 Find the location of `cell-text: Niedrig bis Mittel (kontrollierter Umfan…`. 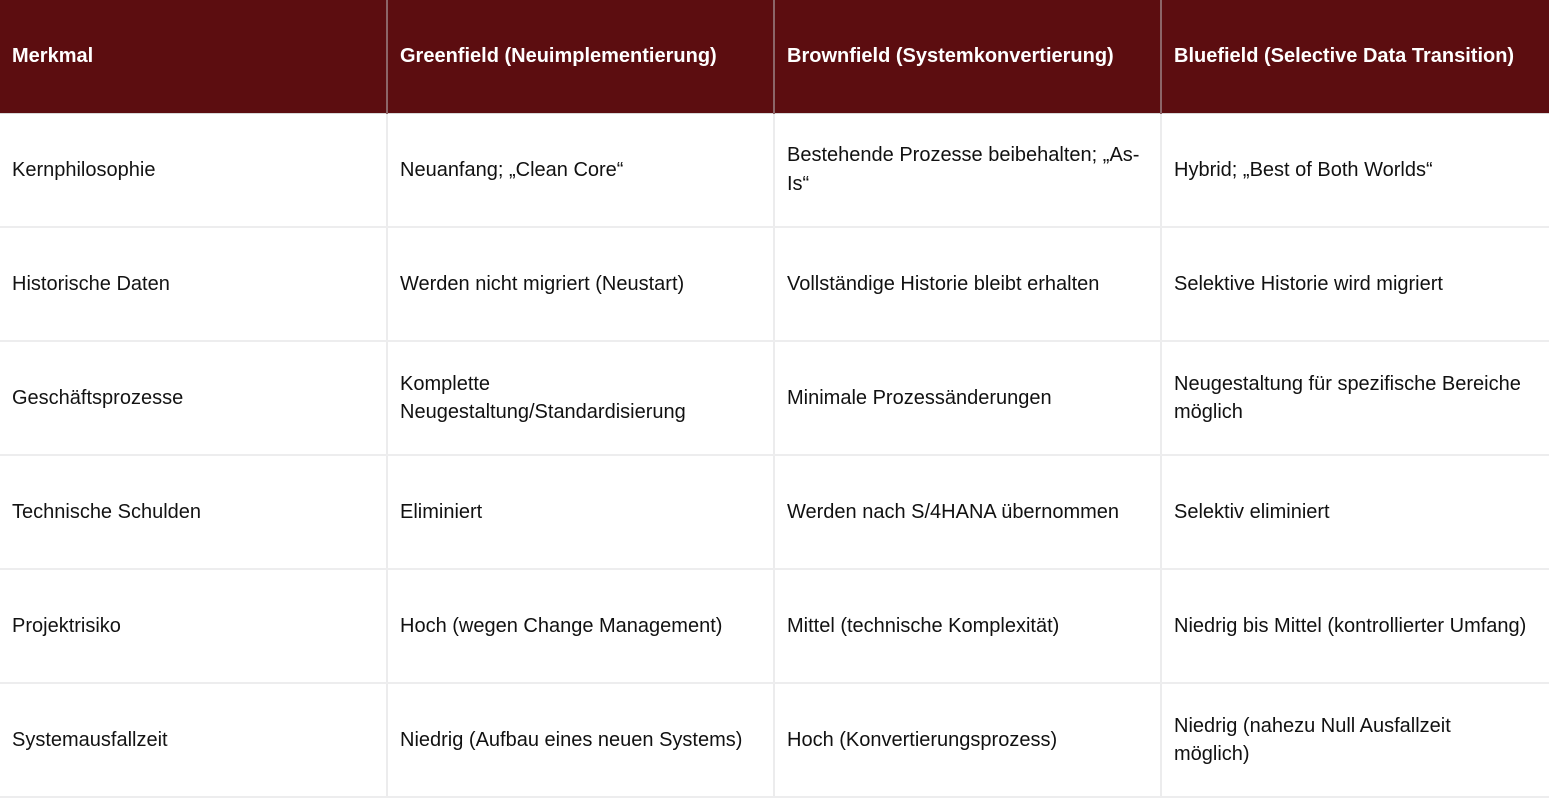

cell-text: Niedrig bis Mittel (kontrollierter Umfan… is located at coordinates (1350, 625).